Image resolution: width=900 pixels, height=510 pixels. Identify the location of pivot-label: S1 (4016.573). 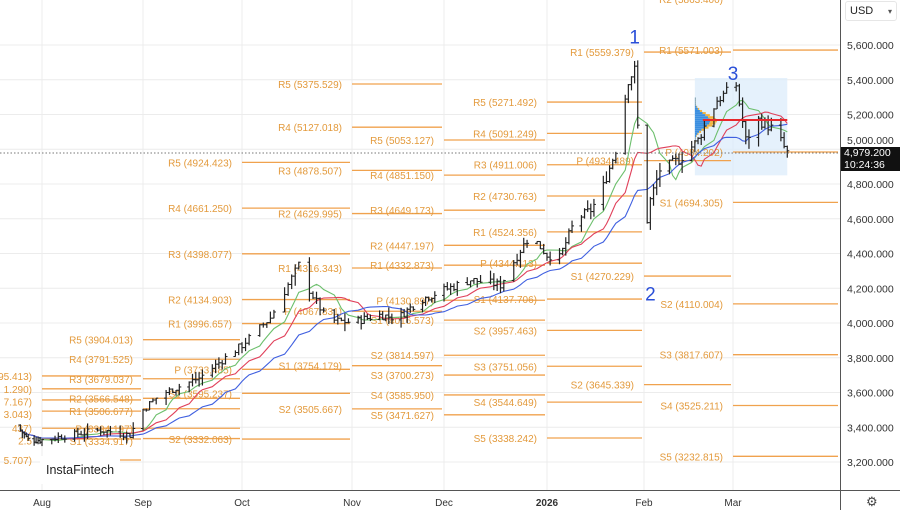
(402, 321).